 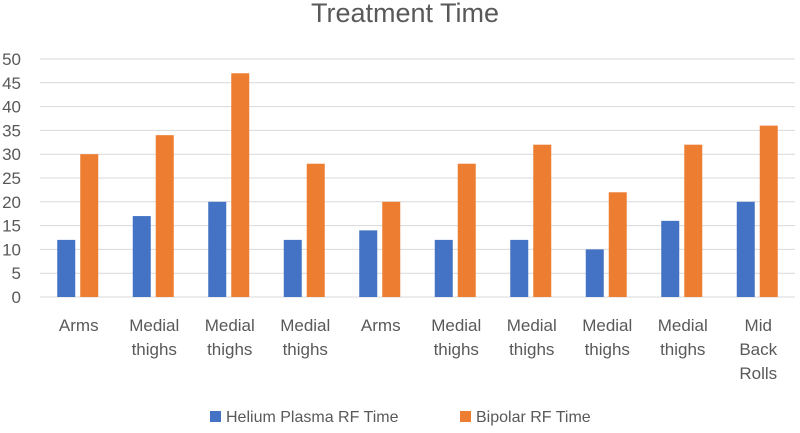 What do you see at coordinates (11, 83) in the screenshot?
I see `y-tick-label: 45` at bounding box center [11, 83].